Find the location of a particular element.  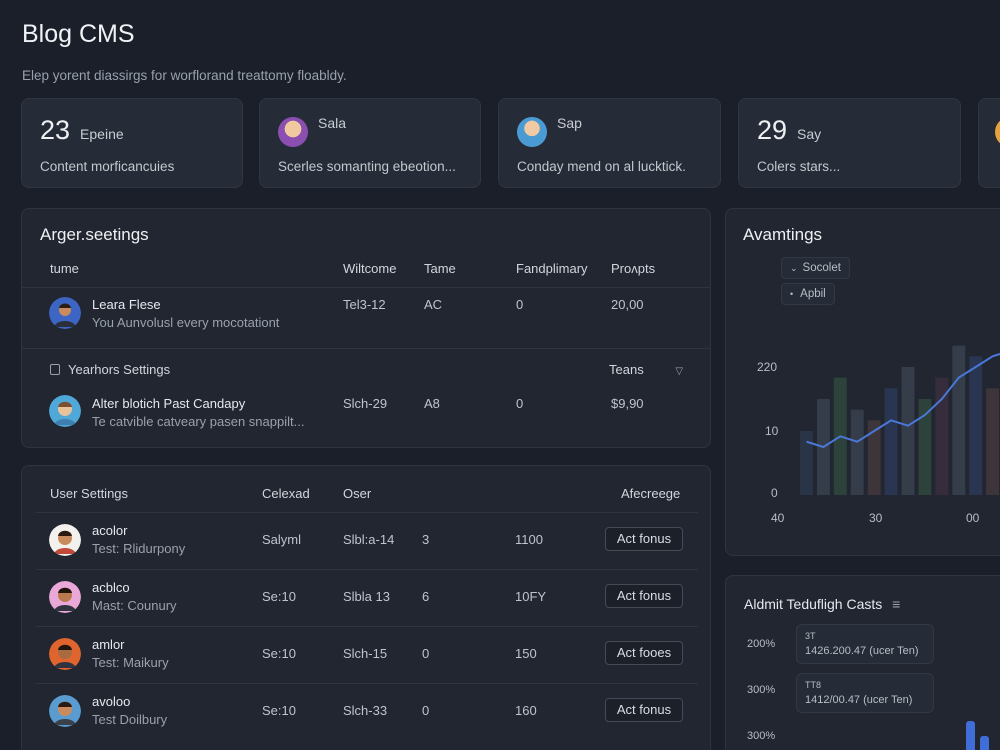

menu-icon: ≡ is located at coordinates (896, 604).